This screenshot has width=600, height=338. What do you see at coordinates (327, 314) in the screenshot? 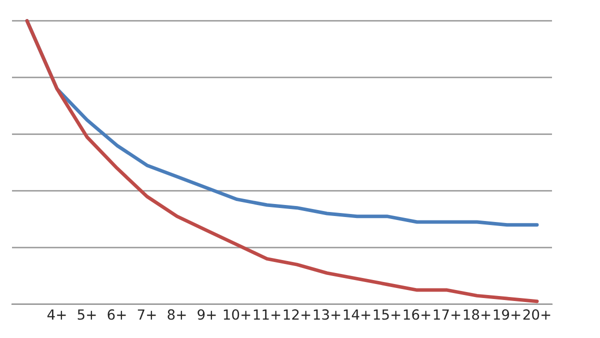
I see `x-tick-label: 13+` at bounding box center [327, 314].